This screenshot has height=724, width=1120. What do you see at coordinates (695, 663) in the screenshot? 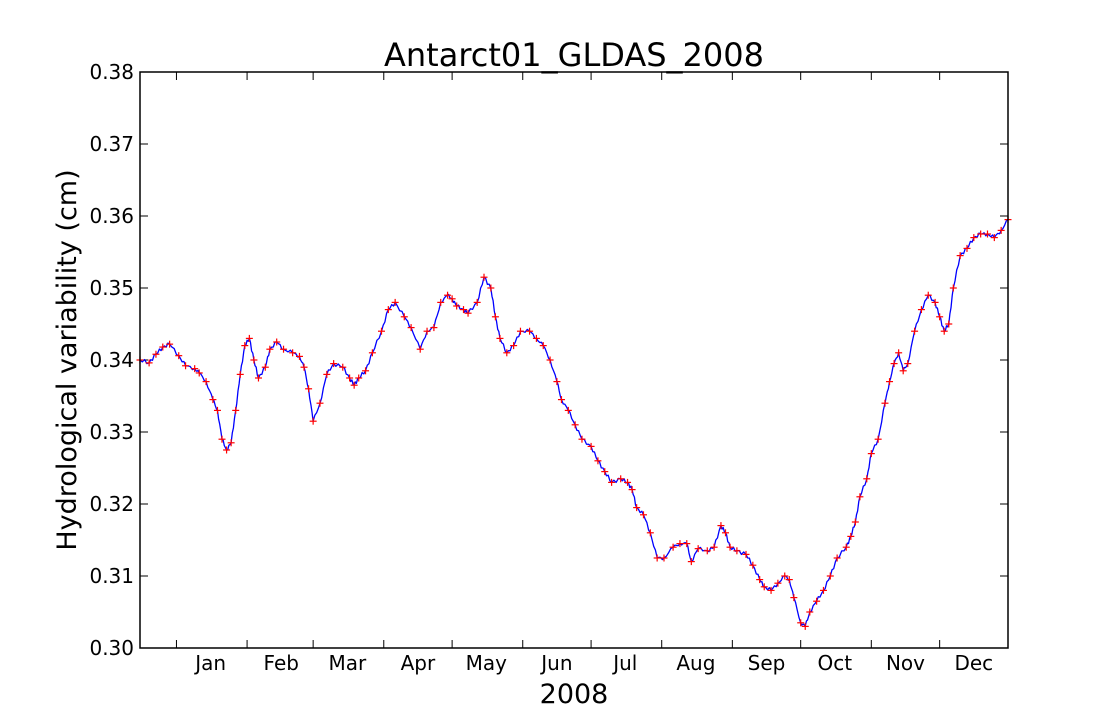
I see `x-tick-label: Aug` at bounding box center [695, 663].